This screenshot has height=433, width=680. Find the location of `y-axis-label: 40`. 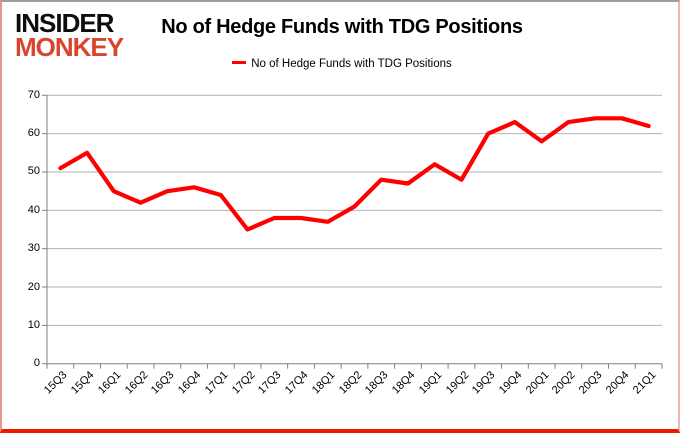

y-axis-label: 40 is located at coordinates (33, 209).